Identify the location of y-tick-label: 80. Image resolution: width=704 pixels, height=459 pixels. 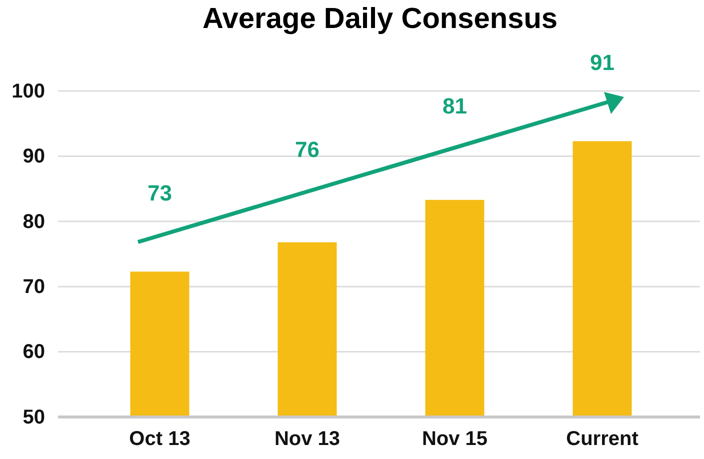
(33, 221).